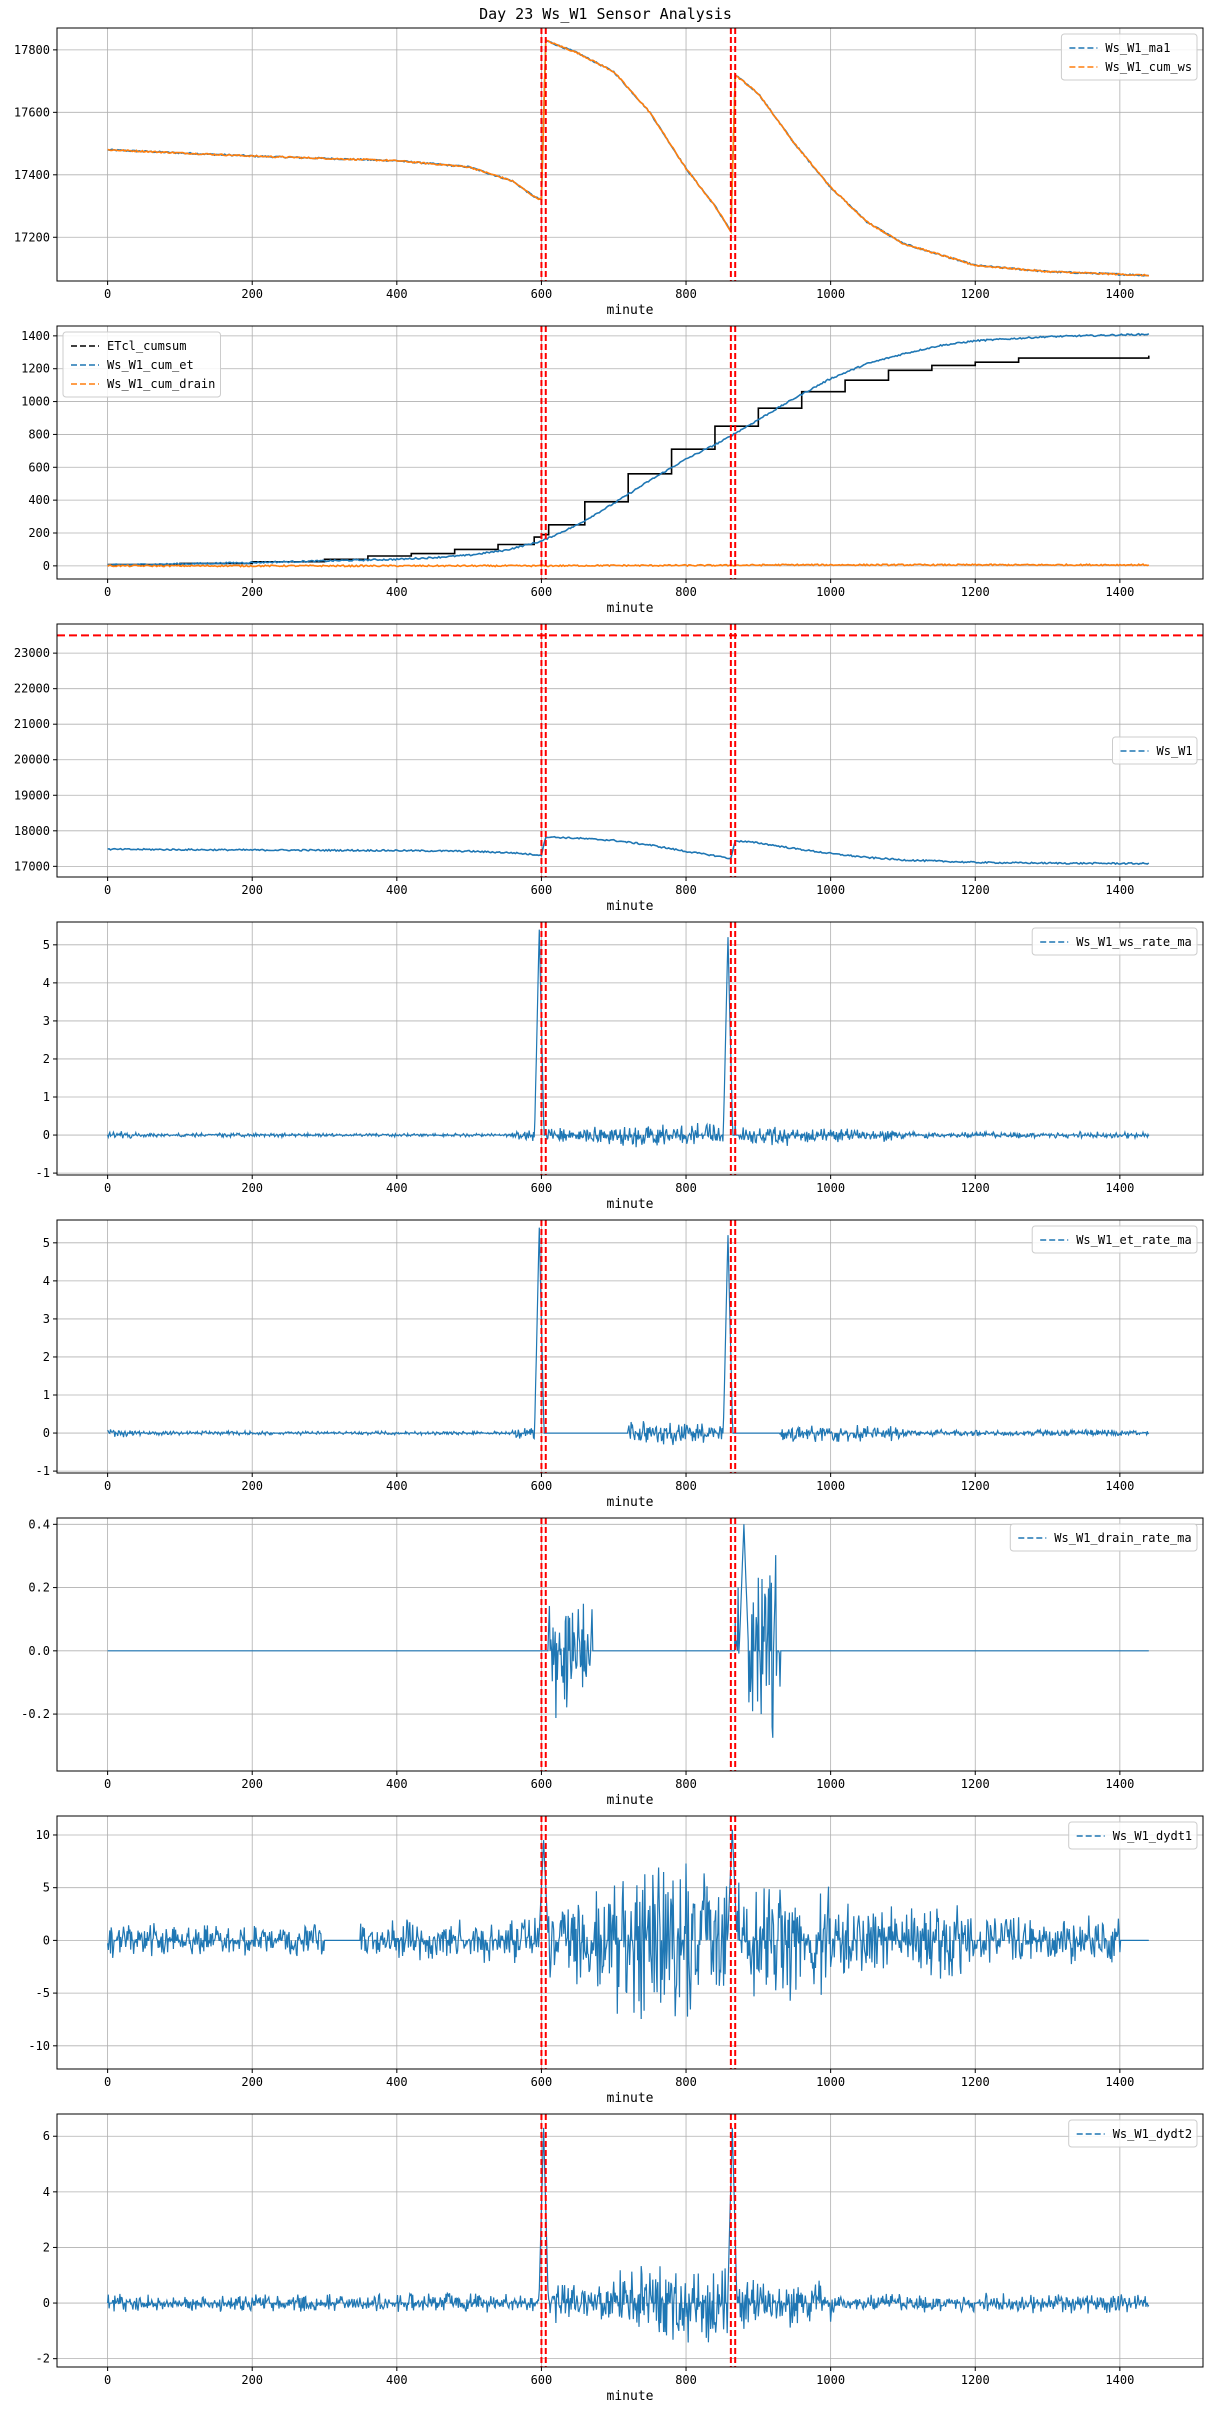 This screenshot has height=2411, width=1211. I want to click on y-tick-label: 10, so click(43, 1835).